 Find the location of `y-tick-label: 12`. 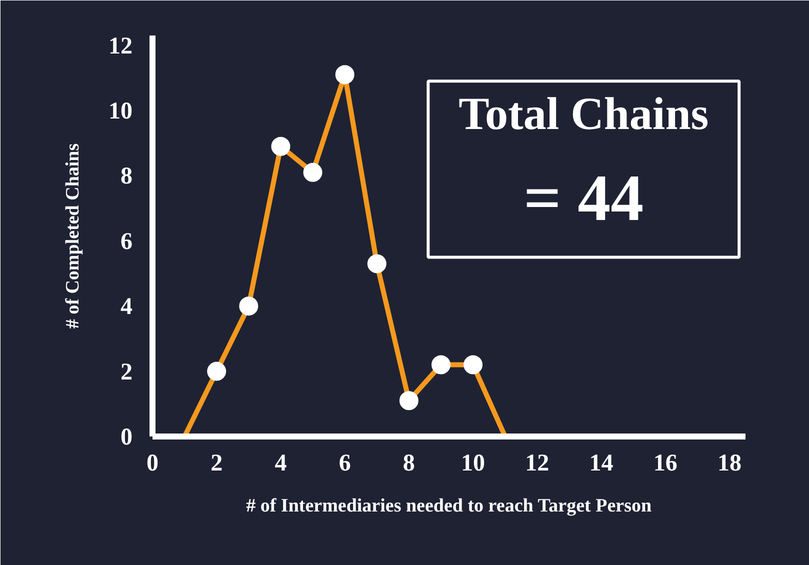

y-tick-label: 12 is located at coordinates (120, 46).